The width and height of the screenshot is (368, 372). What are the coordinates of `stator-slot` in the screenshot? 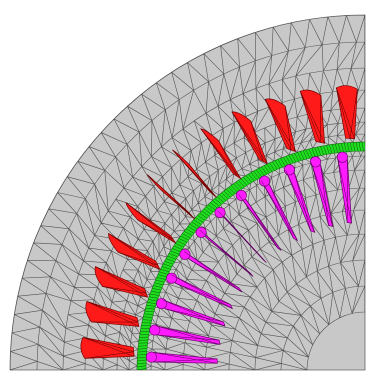 It's located at (107, 348).